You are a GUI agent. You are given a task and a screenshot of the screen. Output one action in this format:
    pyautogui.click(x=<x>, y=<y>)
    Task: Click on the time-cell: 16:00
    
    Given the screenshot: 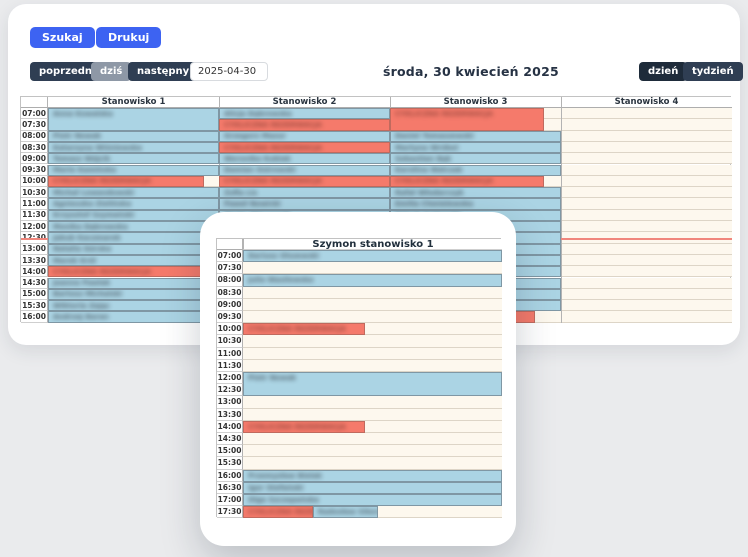 What is the action you would take?
    pyautogui.click(x=34, y=317)
    